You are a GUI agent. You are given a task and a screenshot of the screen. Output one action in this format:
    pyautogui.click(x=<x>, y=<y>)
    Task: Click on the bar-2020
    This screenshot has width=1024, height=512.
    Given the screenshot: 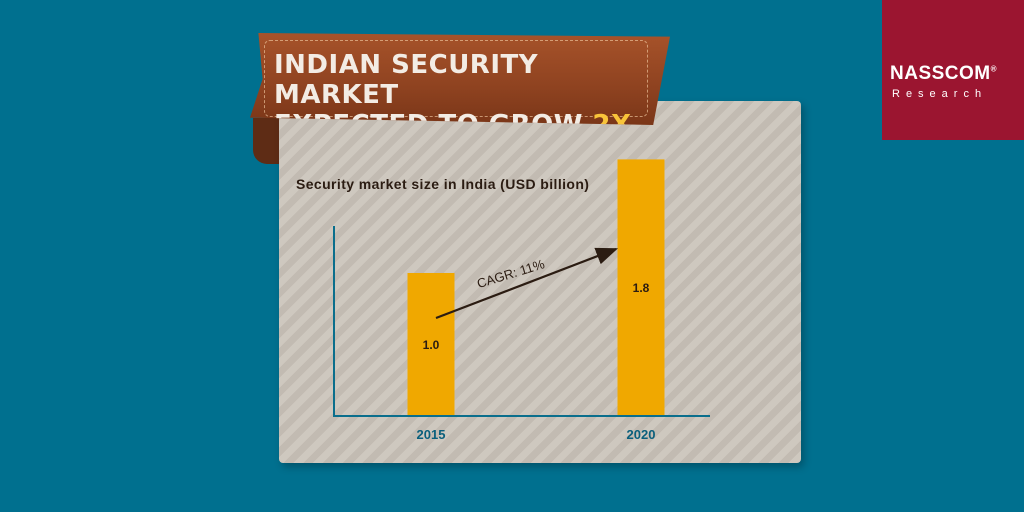 What is the action you would take?
    pyautogui.click(x=641, y=287)
    